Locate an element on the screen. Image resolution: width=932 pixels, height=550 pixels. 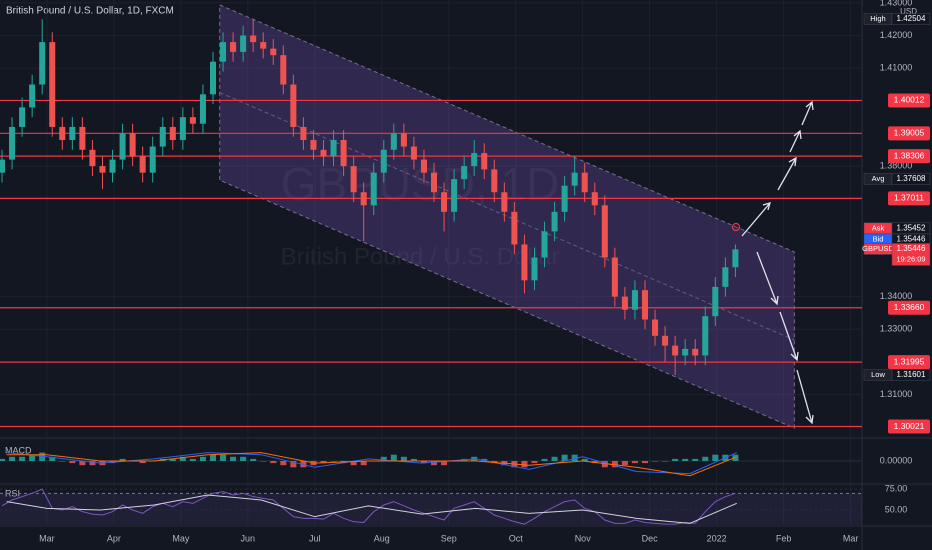
tag-value: 1.37608 is located at coordinates (911, 178).